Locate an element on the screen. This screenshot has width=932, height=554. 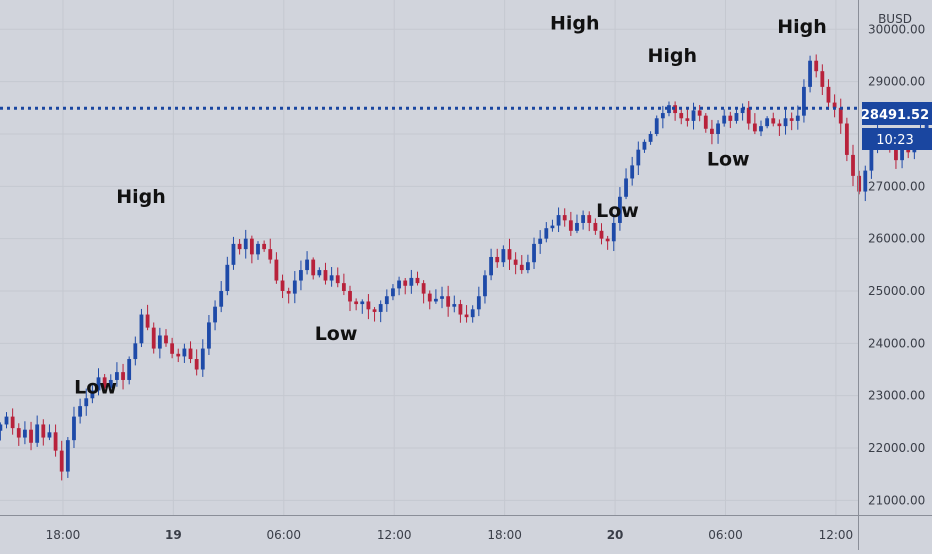
time-tick-label: 12:00 is located at coordinates (836, 535).